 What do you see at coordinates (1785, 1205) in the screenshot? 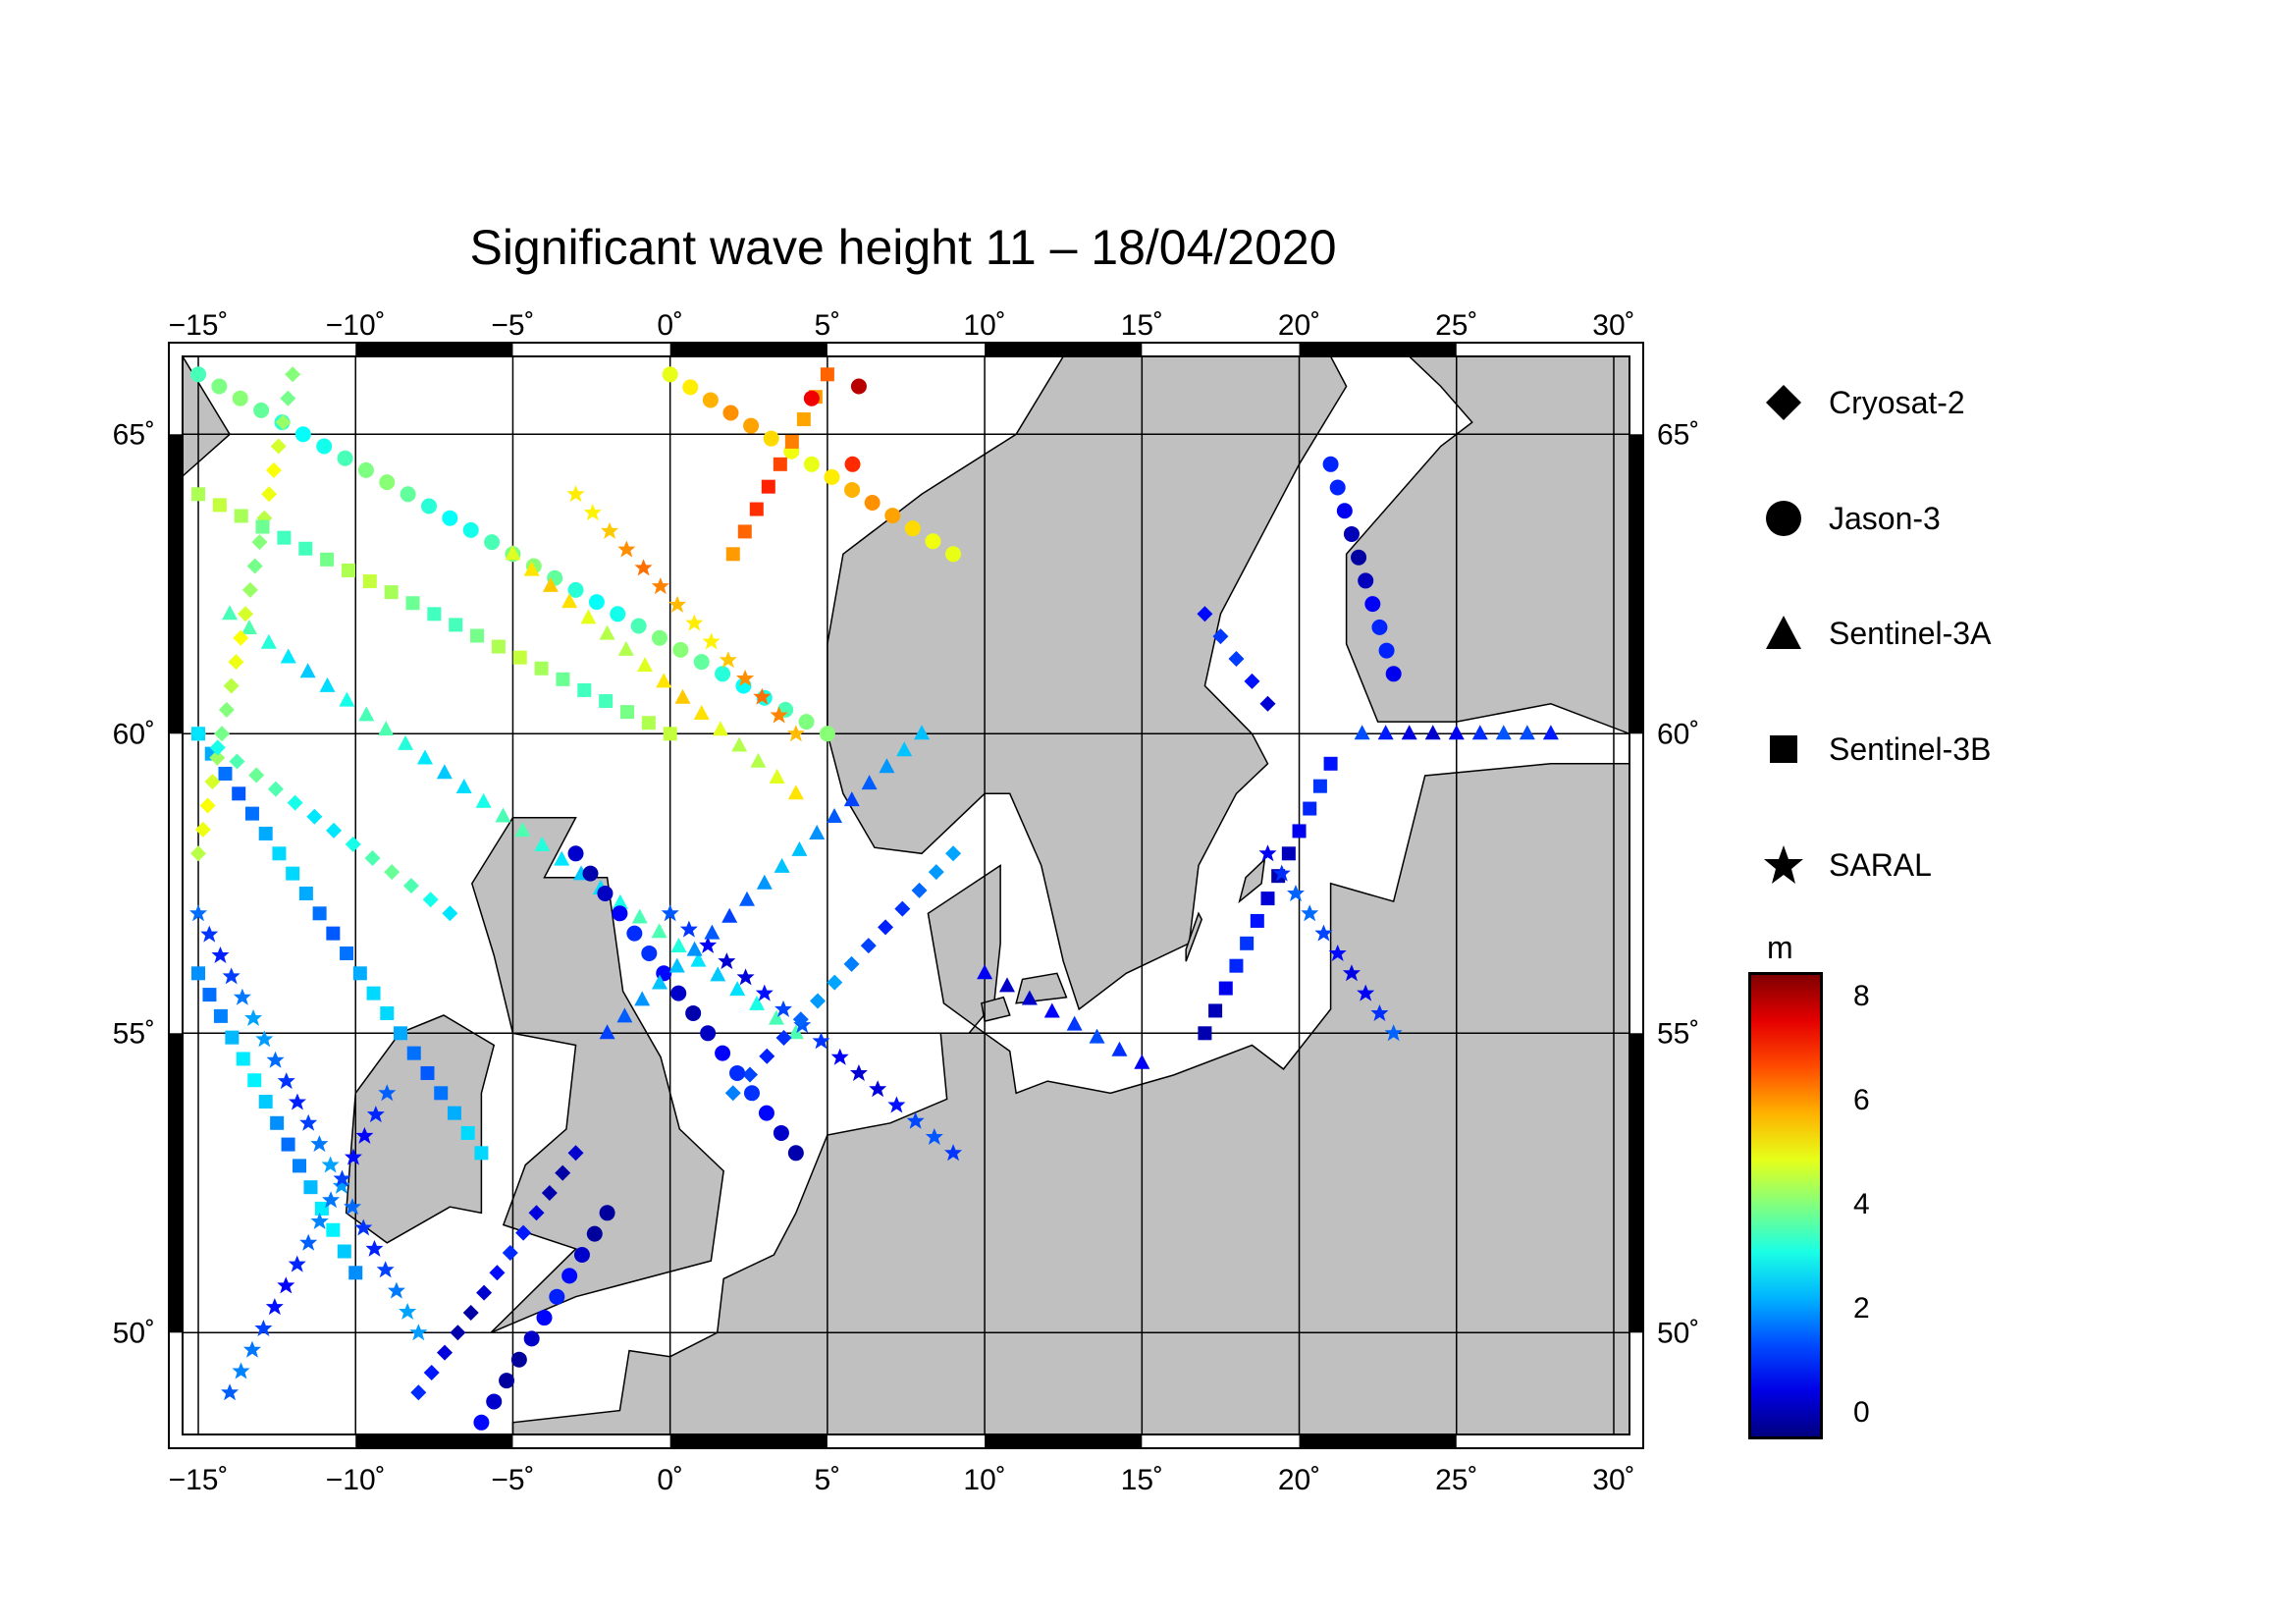
I see `colorbar` at bounding box center [1785, 1205].